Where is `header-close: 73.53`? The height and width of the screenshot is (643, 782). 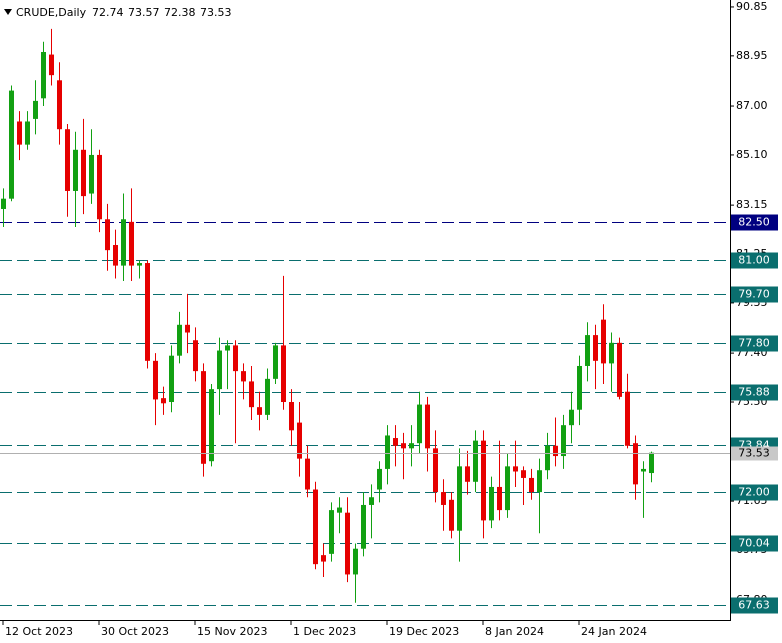 header-close: 73.53 is located at coordinates (216, 12).